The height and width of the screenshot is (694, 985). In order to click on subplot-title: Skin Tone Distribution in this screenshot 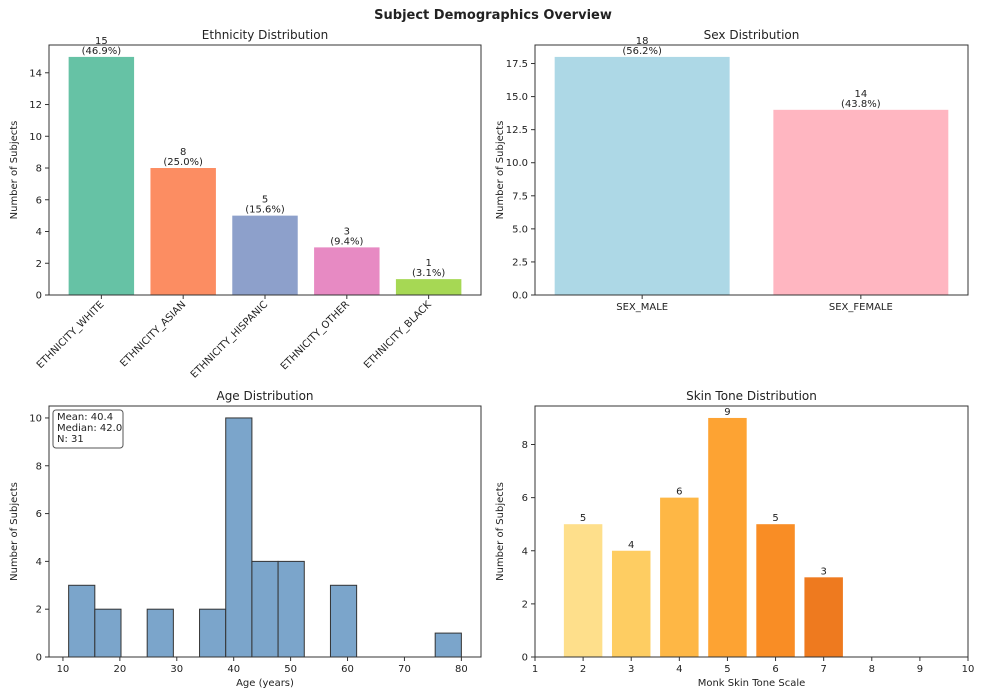, I will do `click(751, 396)`.